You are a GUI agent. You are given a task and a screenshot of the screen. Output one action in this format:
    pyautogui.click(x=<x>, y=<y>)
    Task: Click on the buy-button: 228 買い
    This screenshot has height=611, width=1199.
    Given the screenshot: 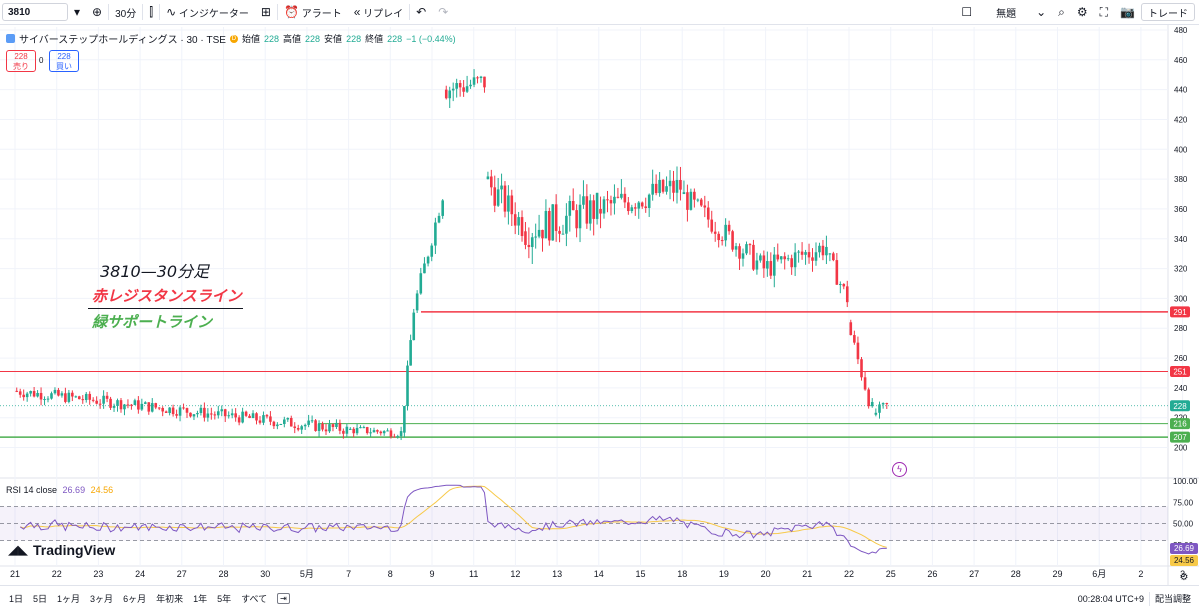 What is the action you would take?
    pyautogui.click(x=64, y=61)
    